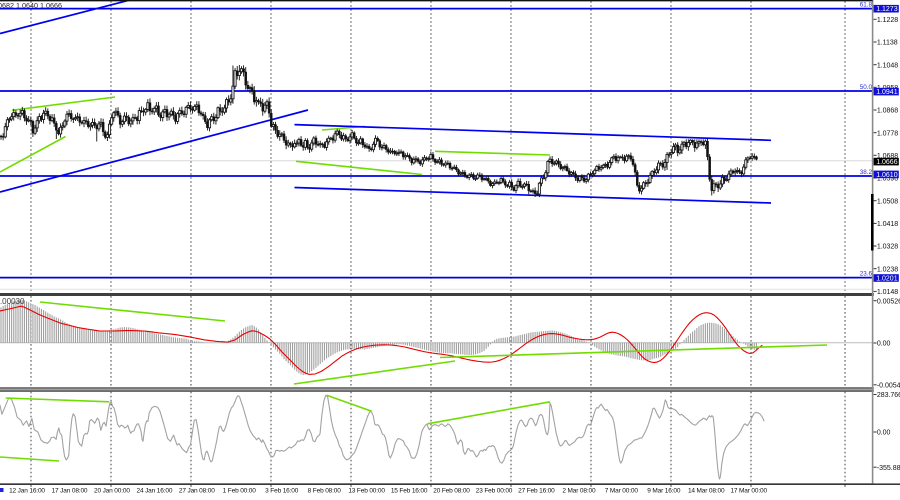  What do you see at coordinates (748, 491) in the screenshot?
I see `svg-text: 17 Mar 00:00` at bounding box center [748, 491].